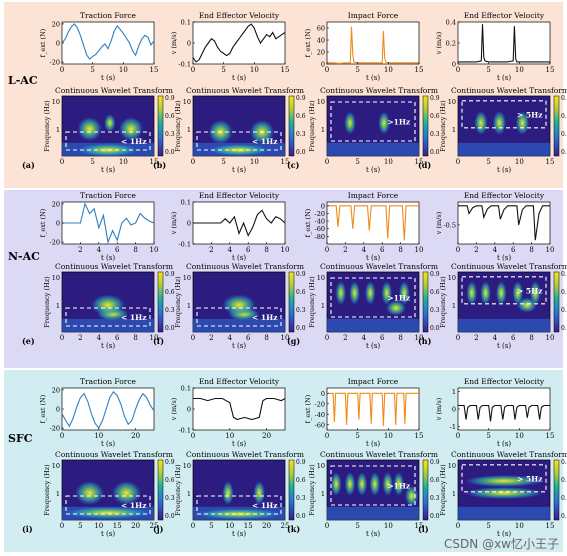 The image size is (567, 556). I want to click on cwt-annotation: > 5Hz, so click(529, 478).